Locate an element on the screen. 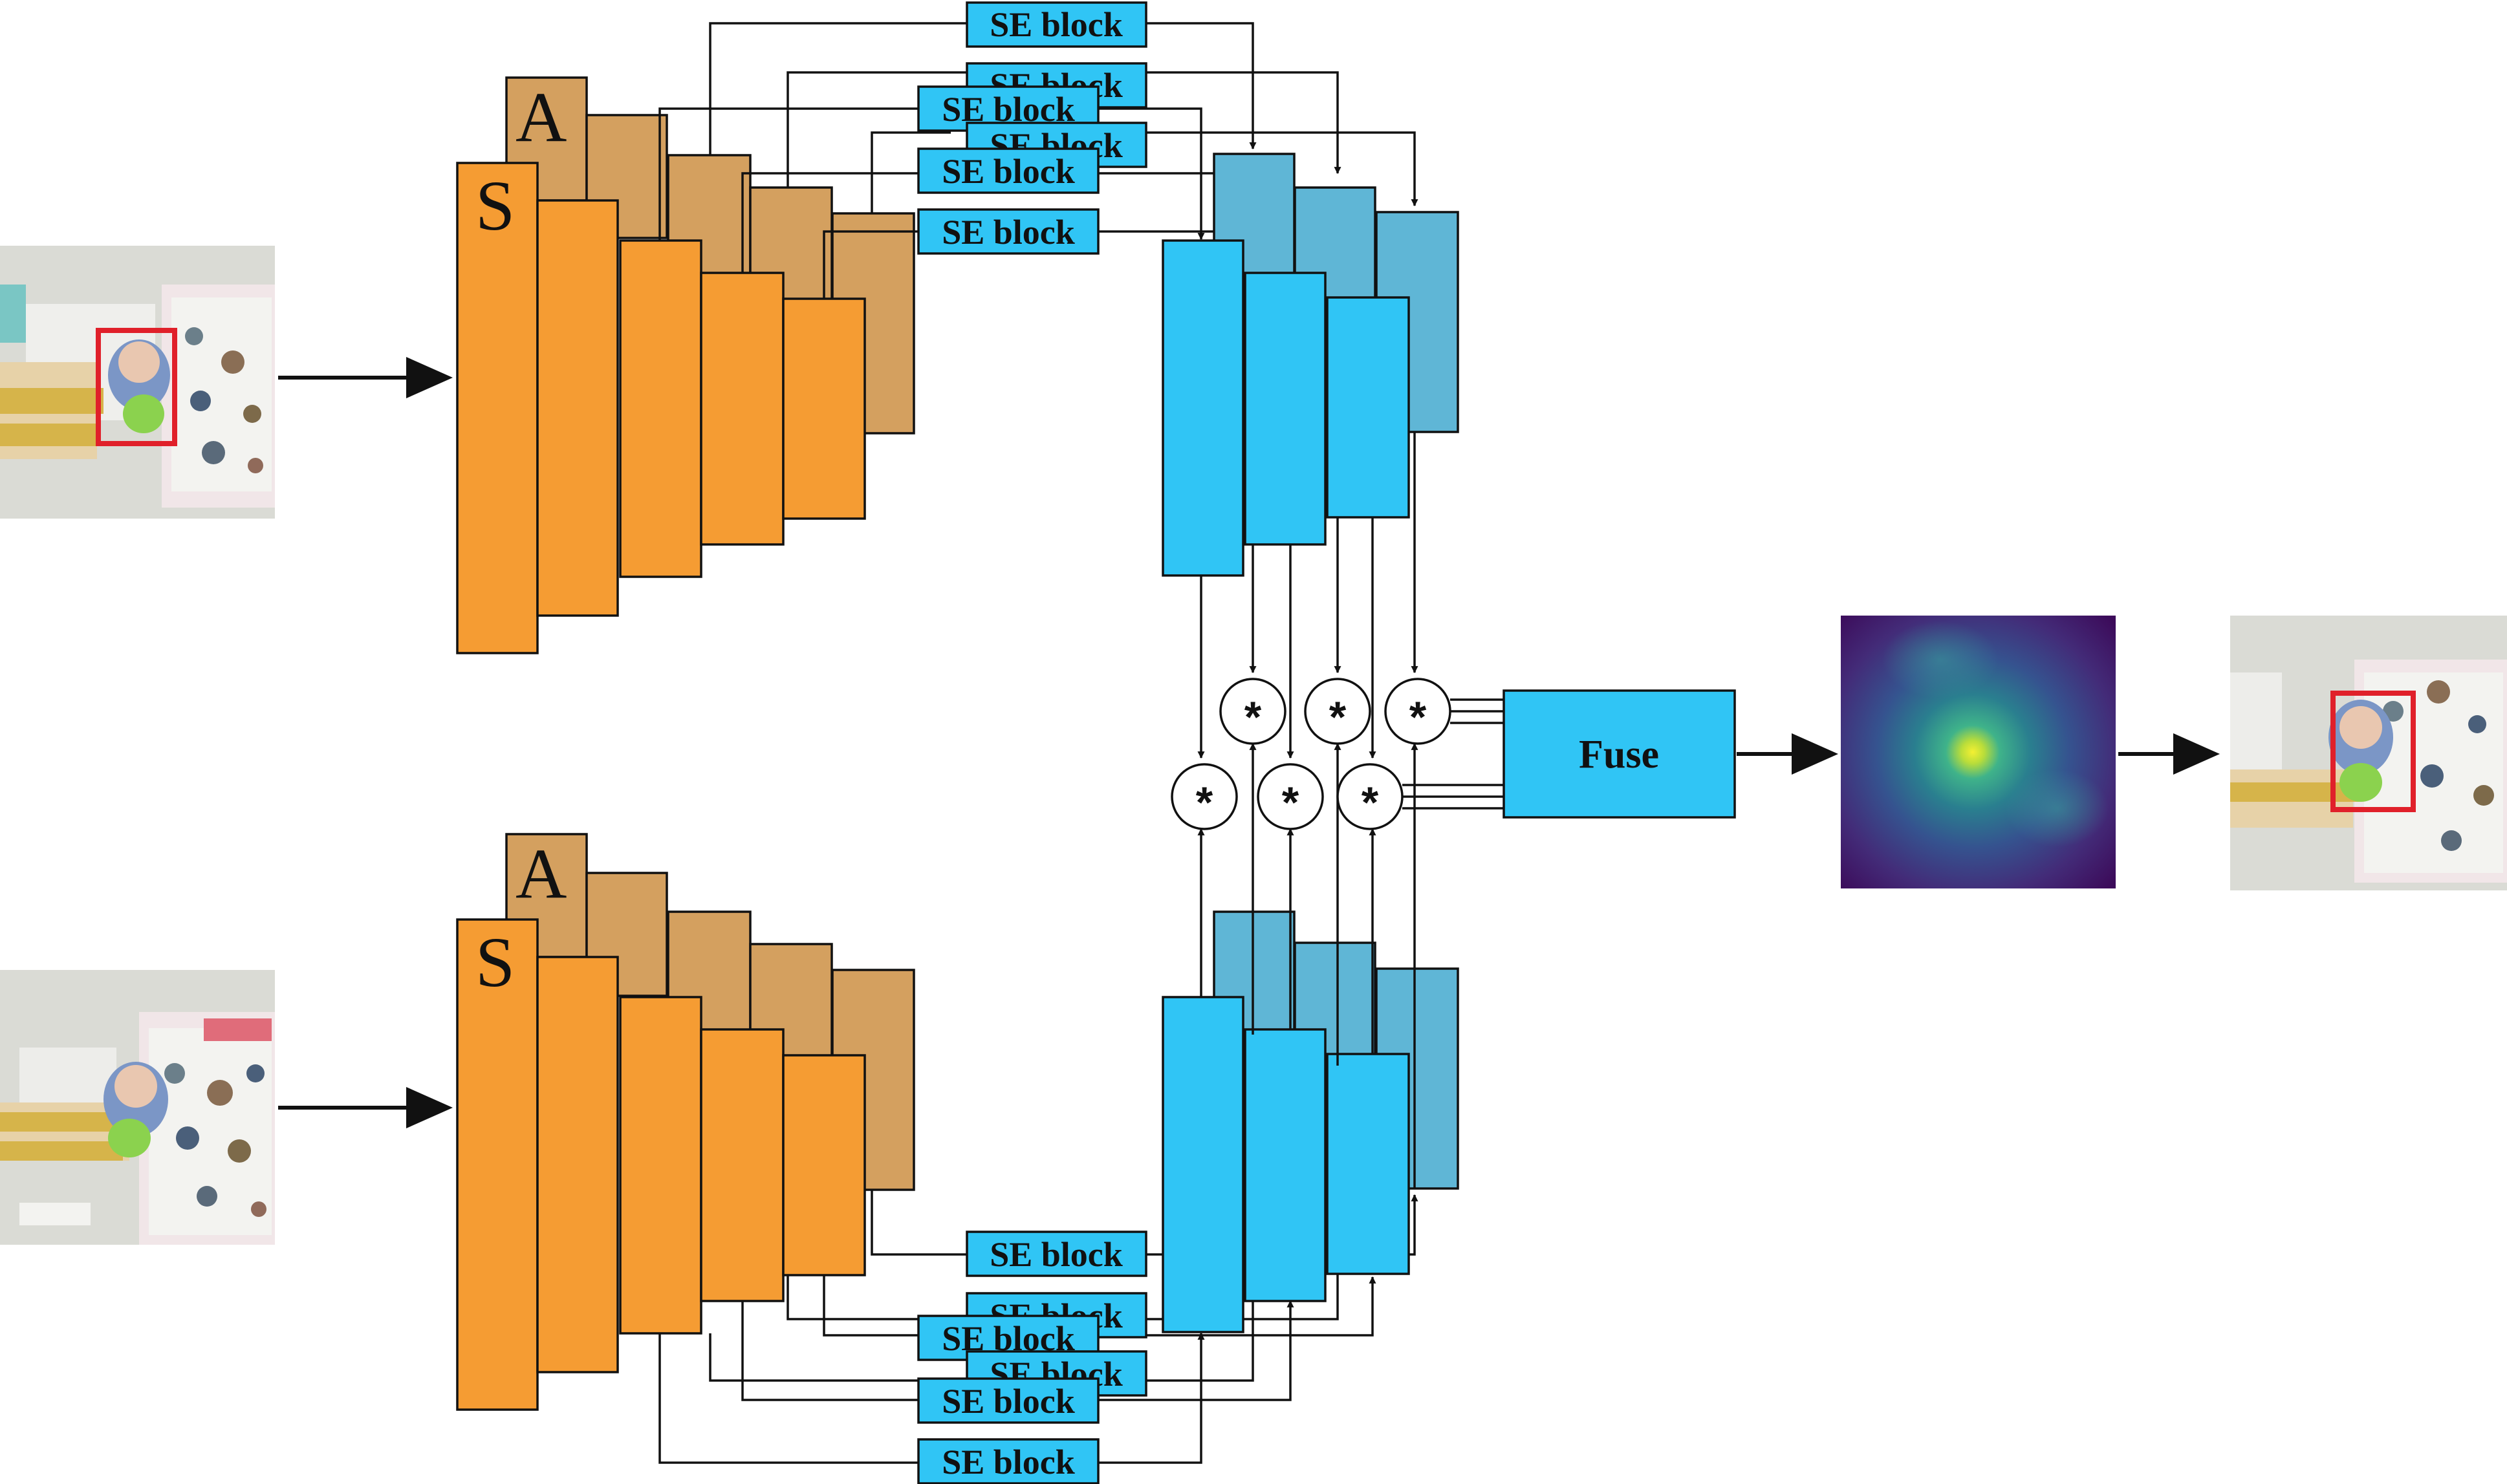  se-block-top-6: SE block is located at coordinates (1008, 231).